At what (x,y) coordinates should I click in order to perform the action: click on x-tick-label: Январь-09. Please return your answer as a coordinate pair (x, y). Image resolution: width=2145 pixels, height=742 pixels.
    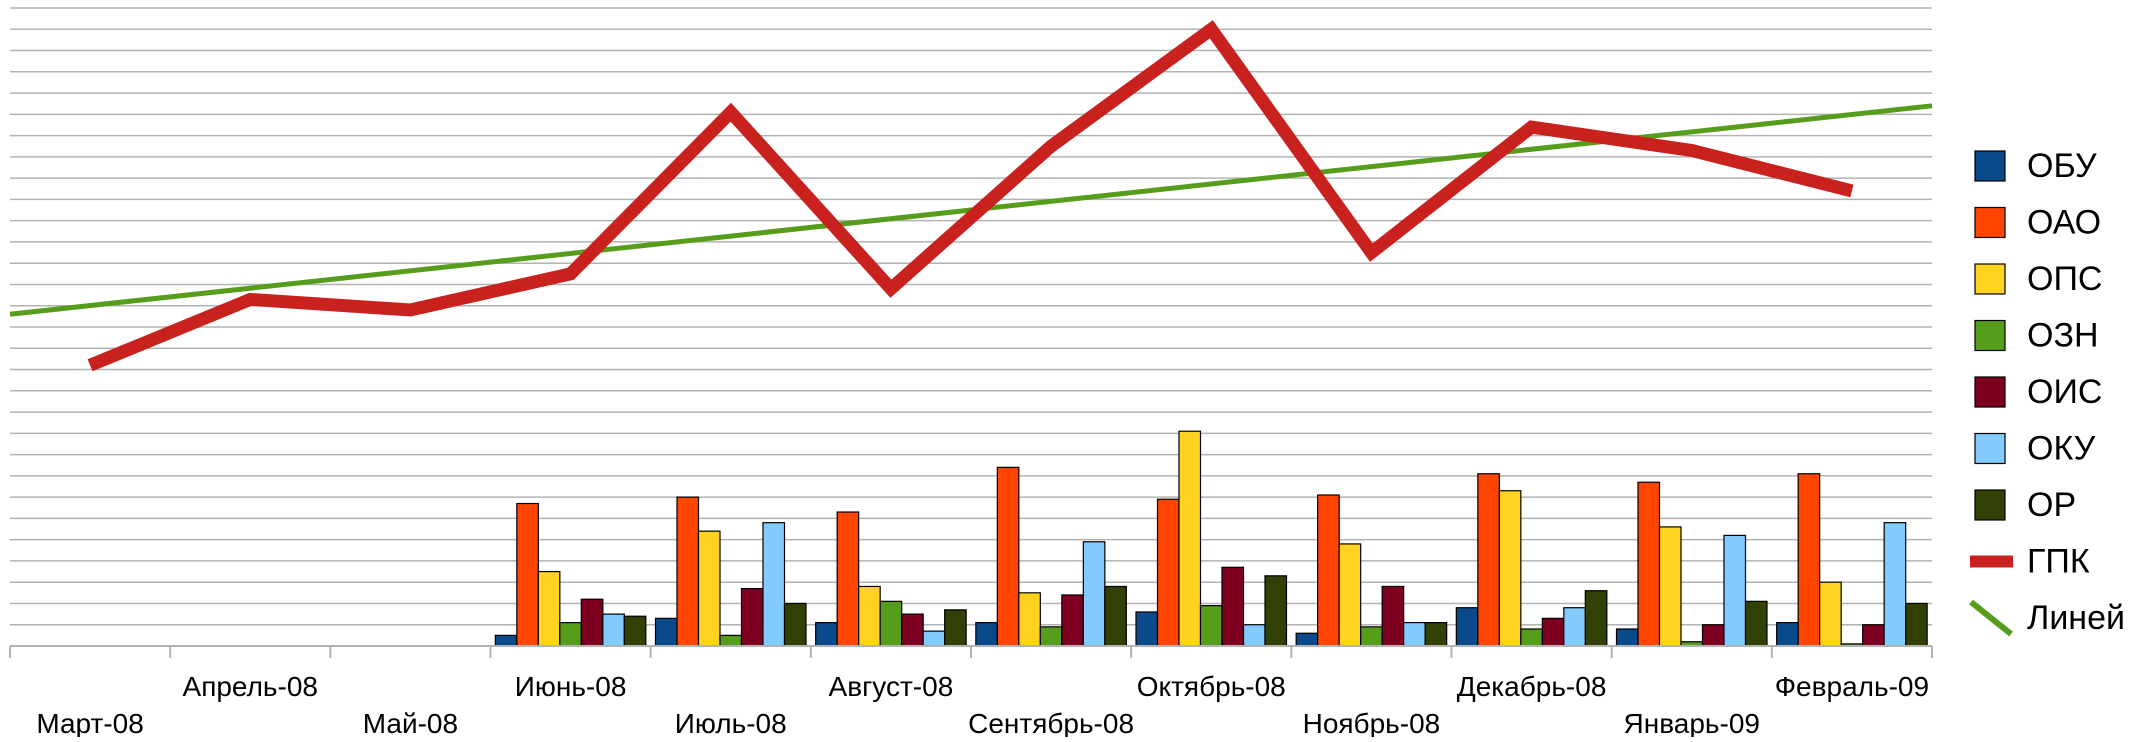
    Looking at the image, I should click on (1692, 722).